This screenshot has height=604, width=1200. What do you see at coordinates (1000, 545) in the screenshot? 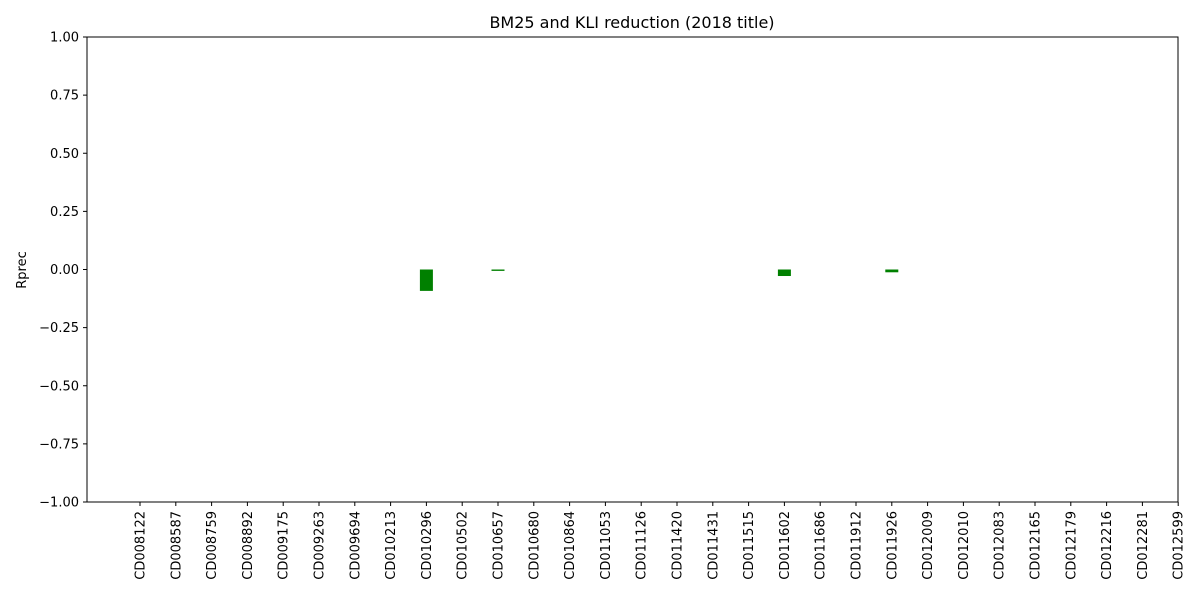
I see `x-tick-label: CD012083` at bounding box center [1000, 545].